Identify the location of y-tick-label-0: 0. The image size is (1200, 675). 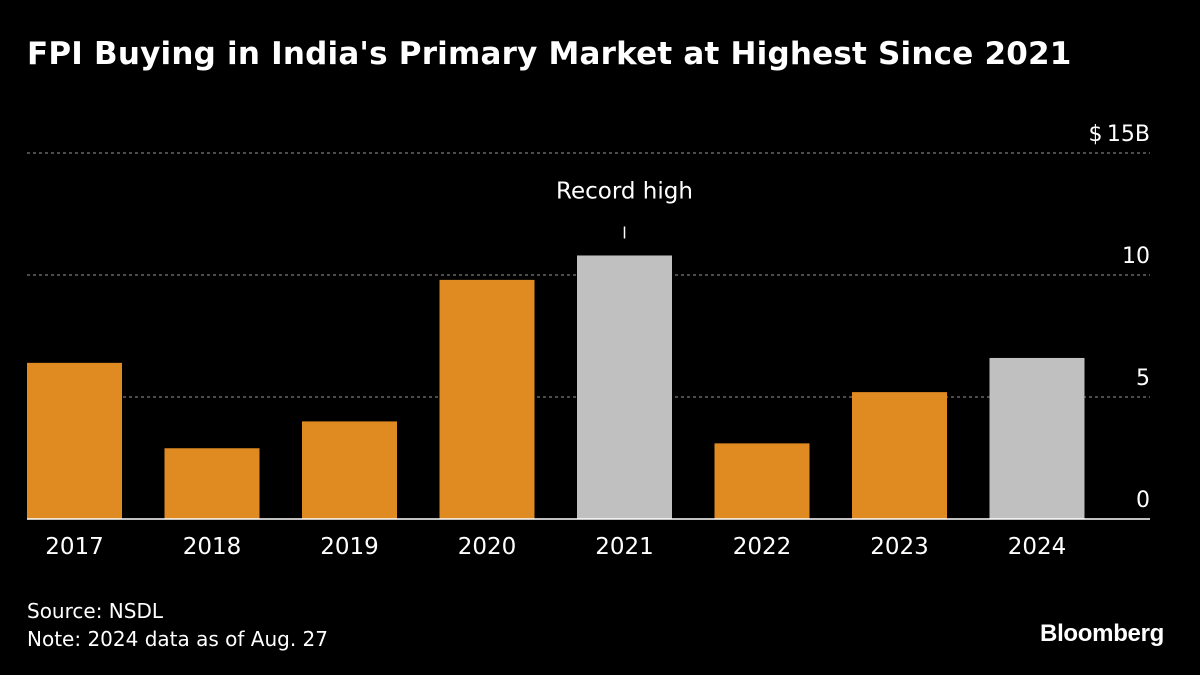
(1143, 500).